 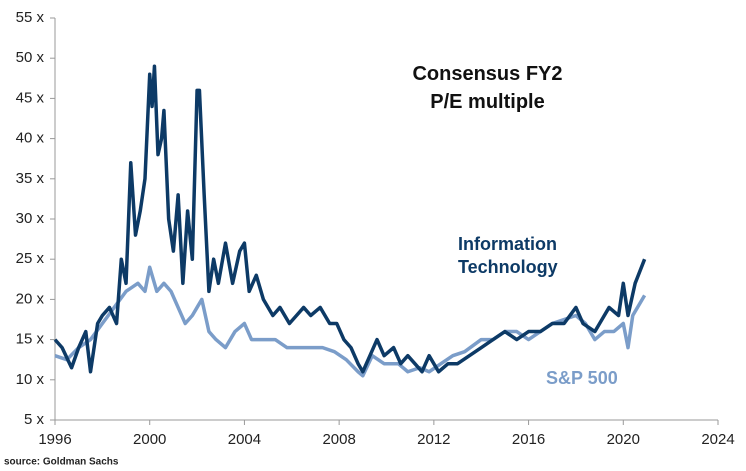 I want to click on y-tick-label: 25 x, so click(x=30, y=258).